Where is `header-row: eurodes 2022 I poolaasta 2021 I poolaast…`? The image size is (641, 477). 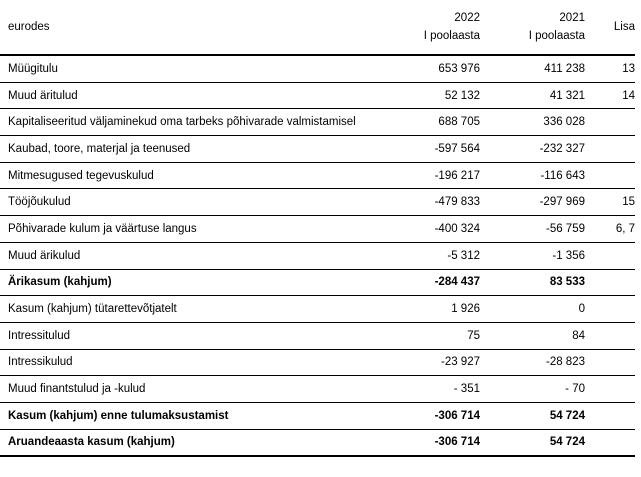 header-row: eurodes 2022 I poolaasta 2021 I poolaast… is located at coordinates (317, 28).